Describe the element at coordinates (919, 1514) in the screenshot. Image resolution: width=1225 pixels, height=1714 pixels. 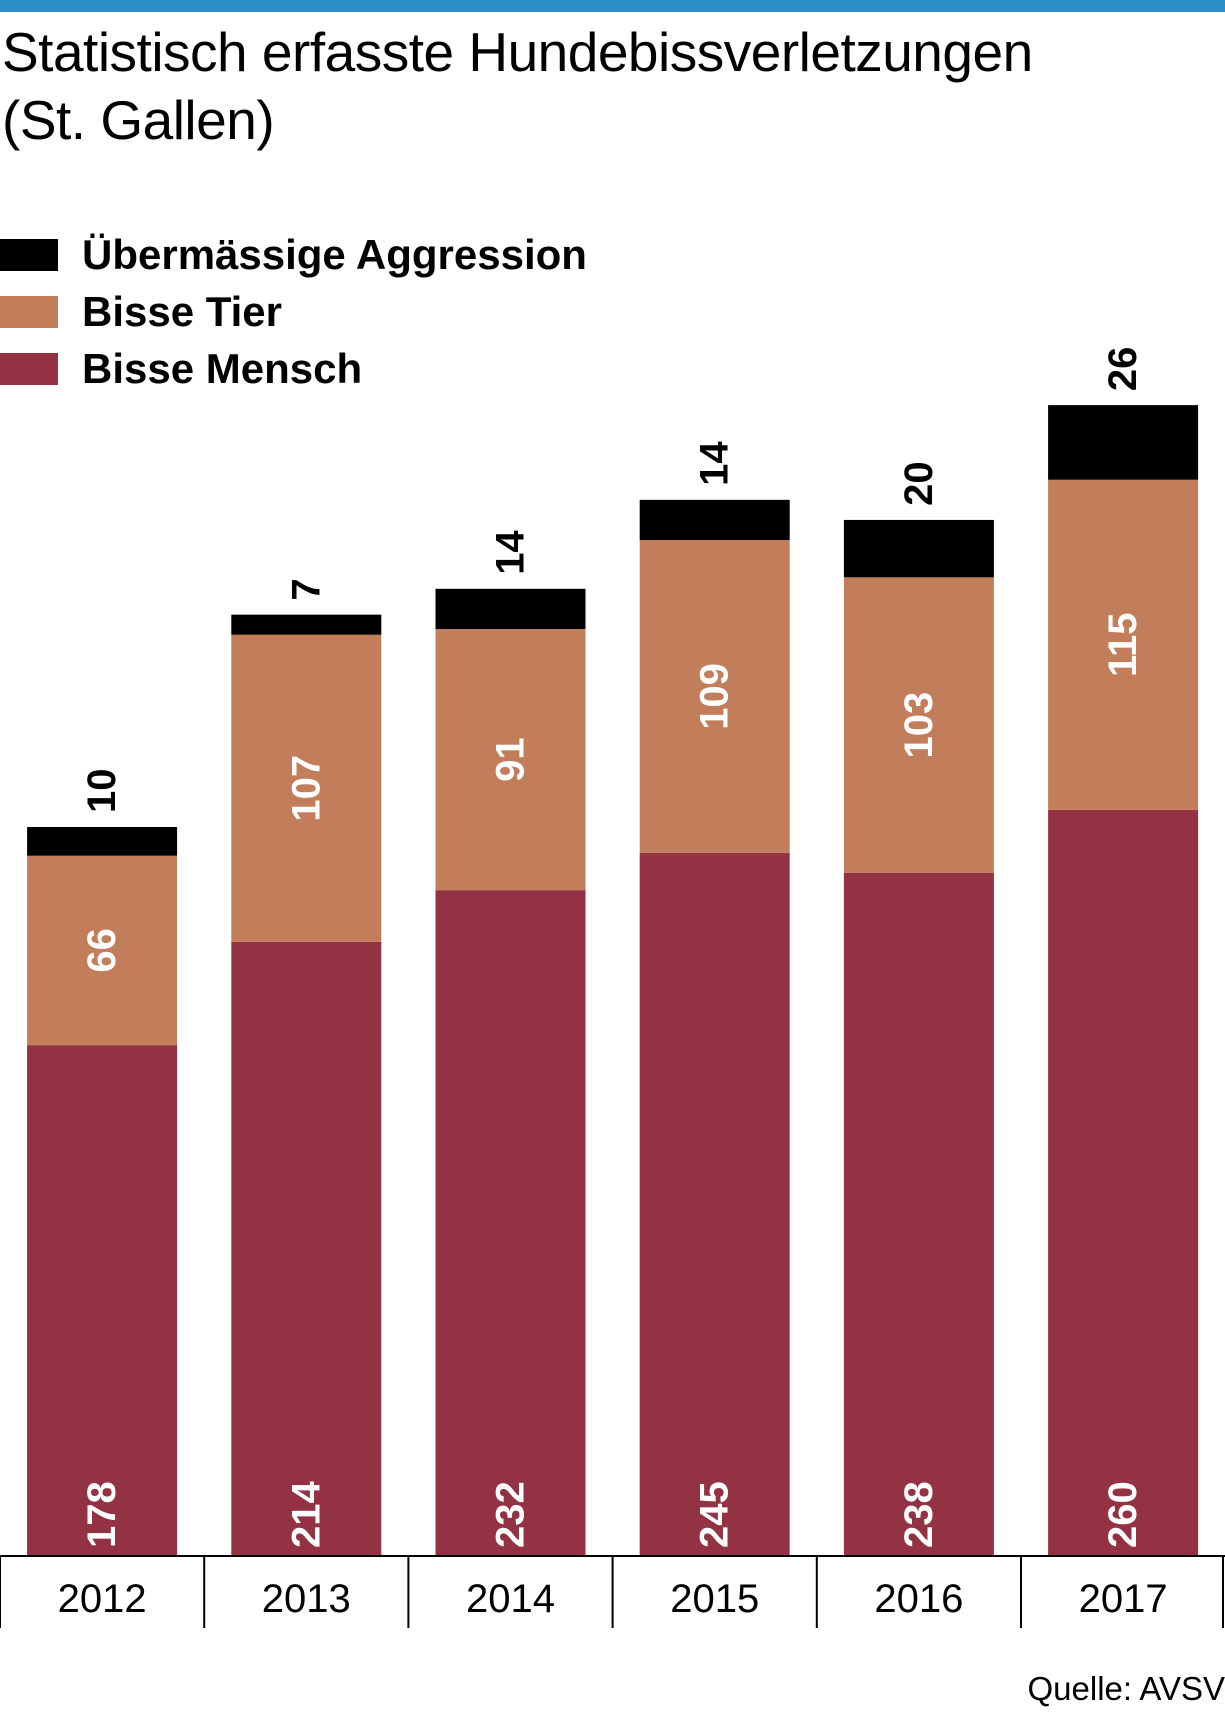
I see `label-mensch-2016: 238` at that location.